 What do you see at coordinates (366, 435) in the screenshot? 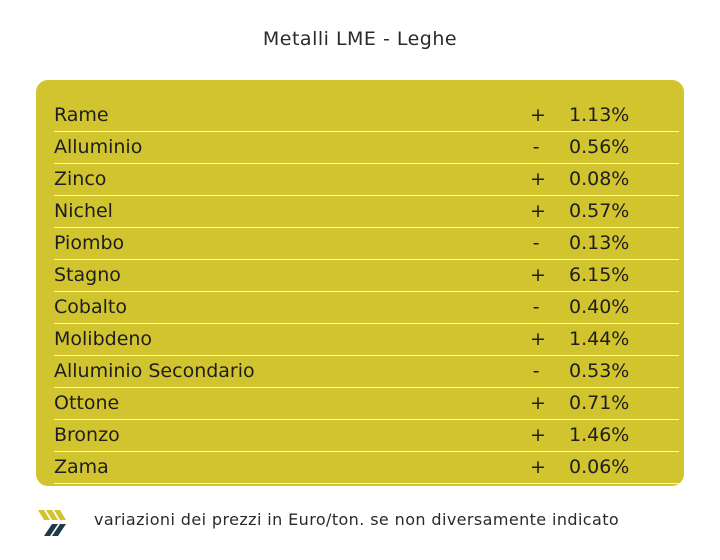
I see `table-row: Bronzo +1.46%` at bounding box center [366, 435].